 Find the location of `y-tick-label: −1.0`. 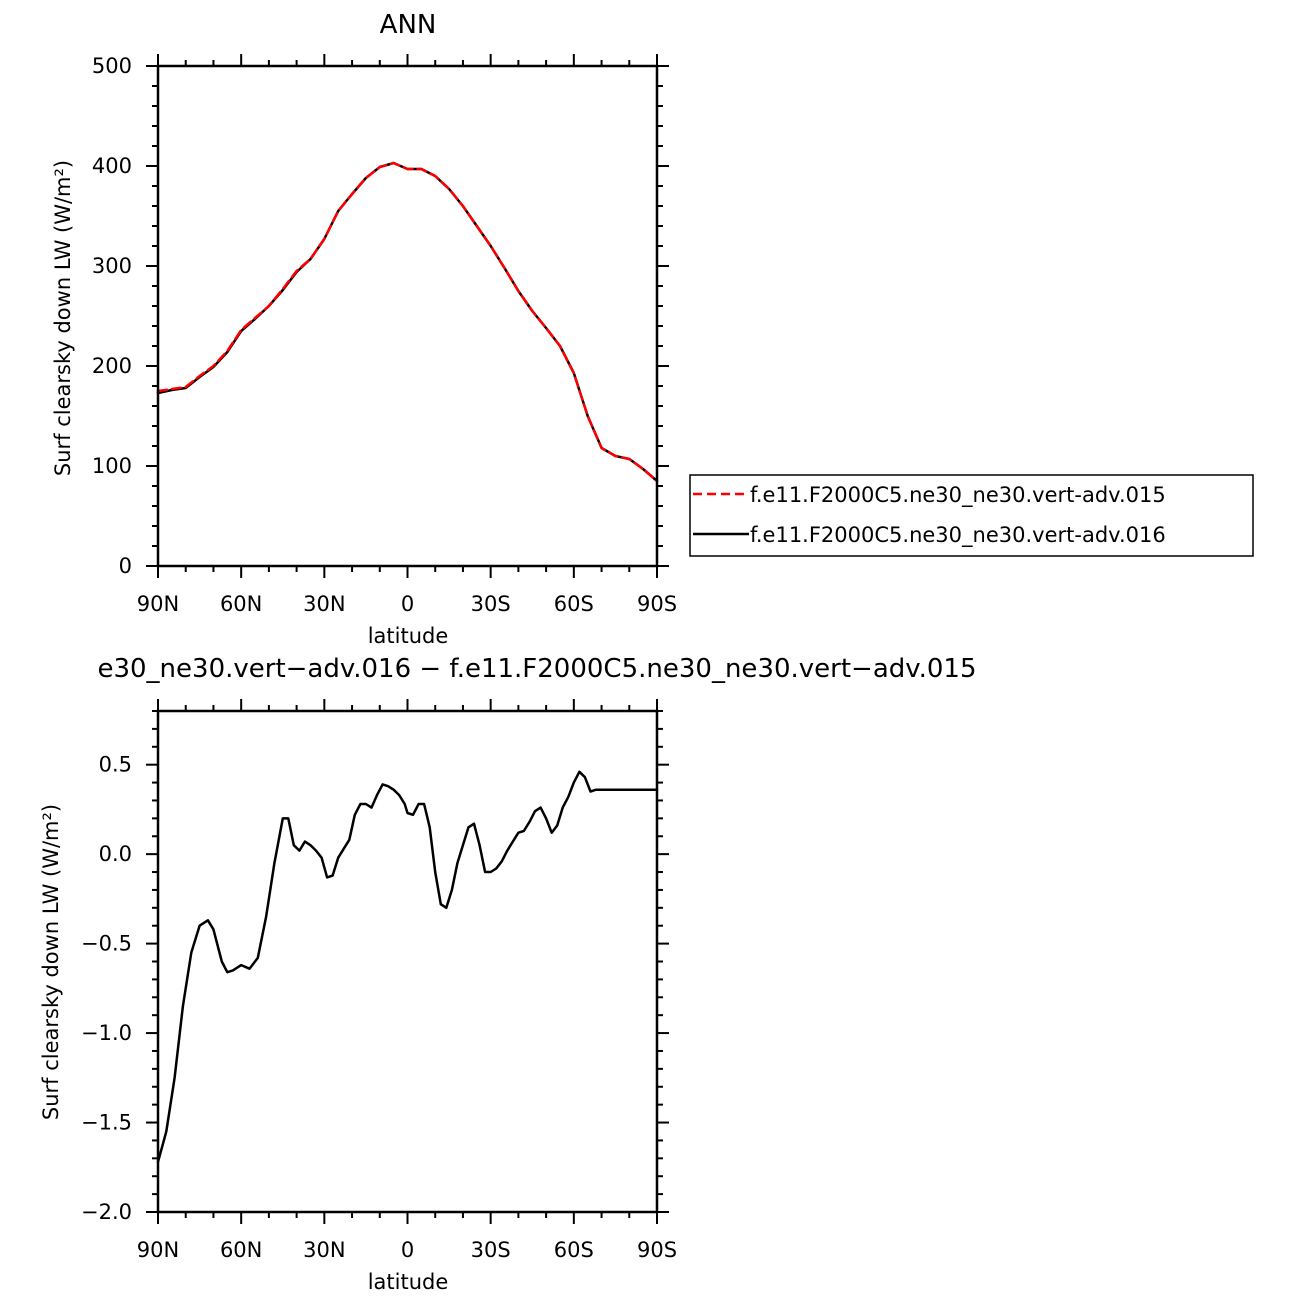

y-tick-label: −1.0 is located at coordinates (106, 1033).